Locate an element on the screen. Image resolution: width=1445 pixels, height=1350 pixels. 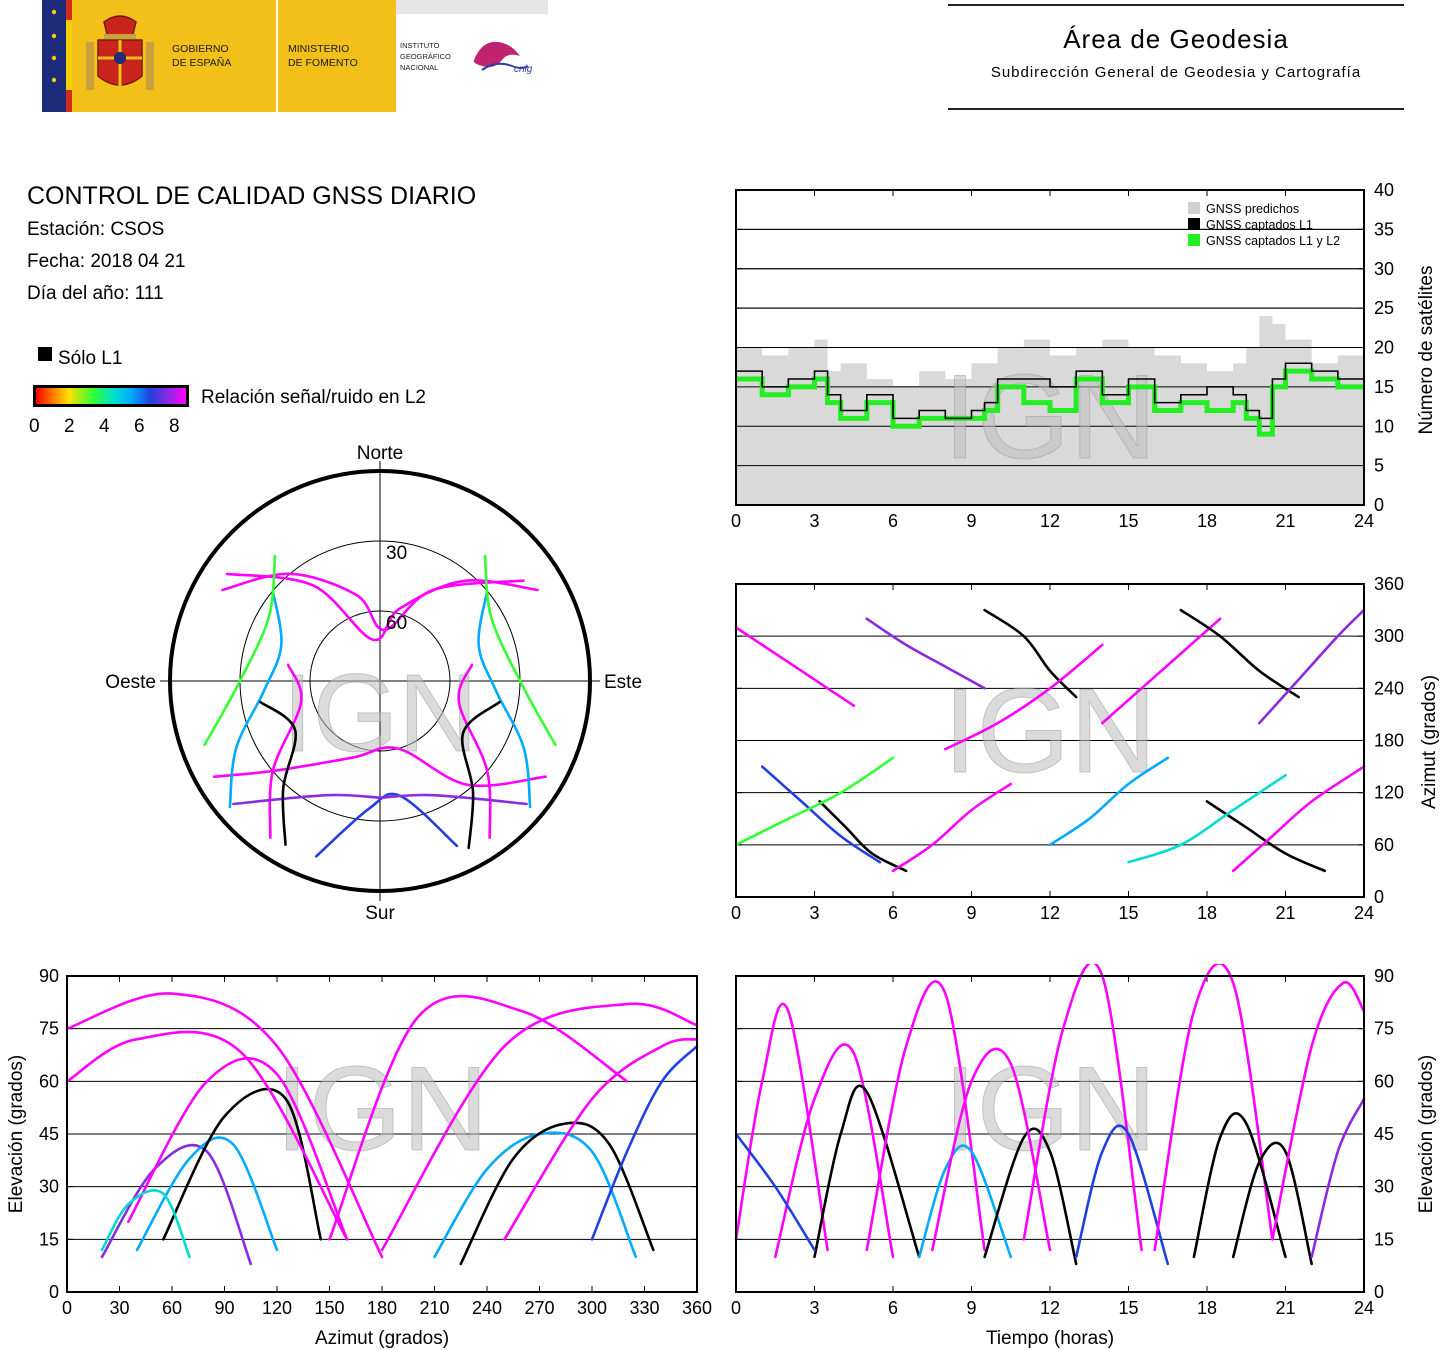
eu-stars-icon is located at coordinates (54, 46).